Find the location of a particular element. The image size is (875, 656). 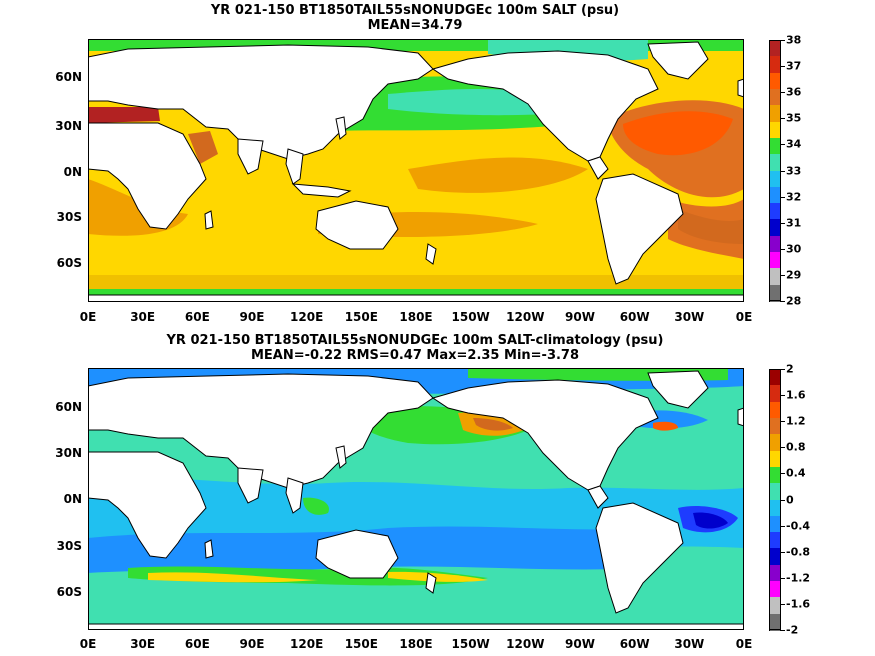

panel1-lat-60n: 60N is located at coordinates (68, 77).